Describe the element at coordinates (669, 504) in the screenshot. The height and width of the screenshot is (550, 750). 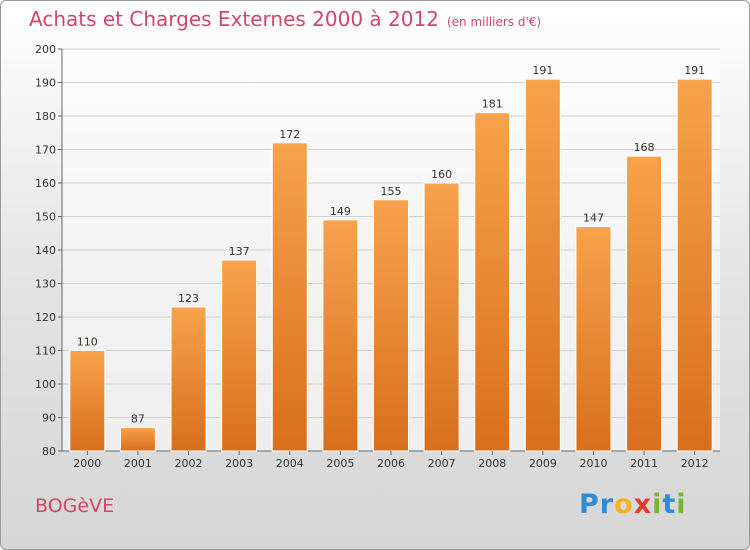
I see `logo-letter: t` at that location.